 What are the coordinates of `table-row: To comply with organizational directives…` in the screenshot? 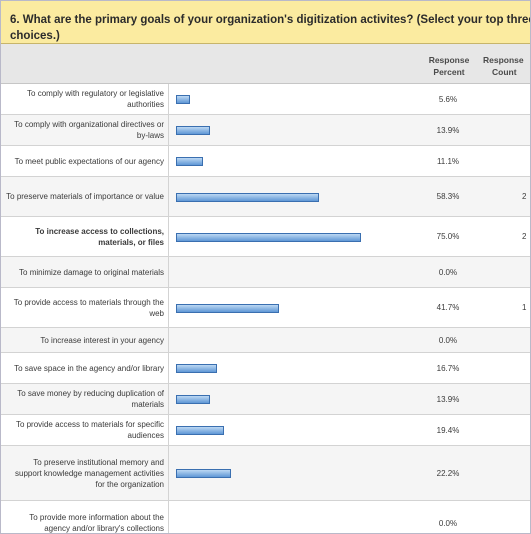 It's located at (265, 130).